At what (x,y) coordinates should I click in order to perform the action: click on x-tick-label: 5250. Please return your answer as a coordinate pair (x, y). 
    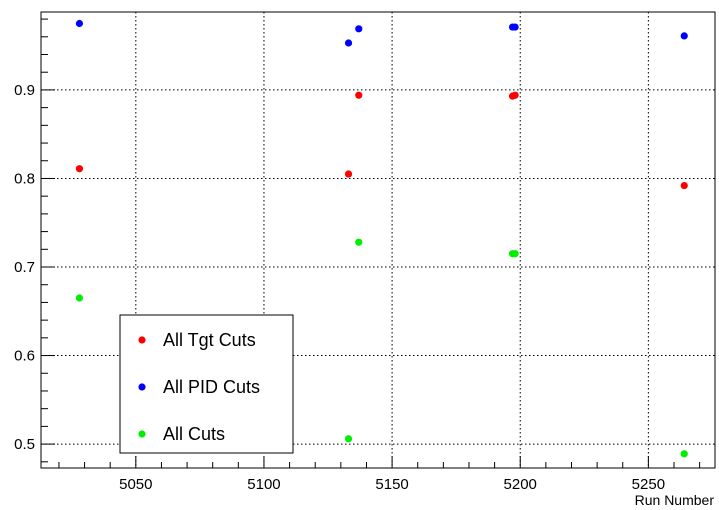
    Looking at the image, I should click on (648, 484).